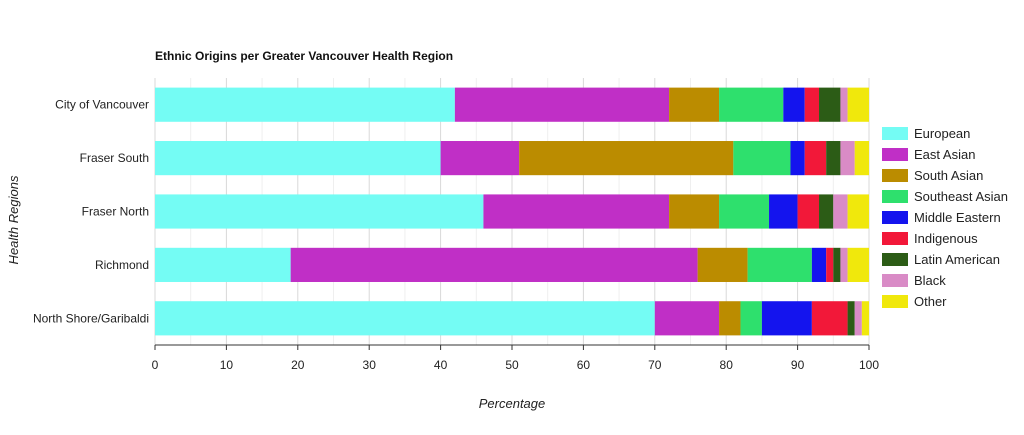 Image resolution: width=1024 pixels, height=435 pixels. What do you see at coordinates (957, 259) in the screenshot?
I see `legend-label: Latin American` at bounding box center [957, 259].